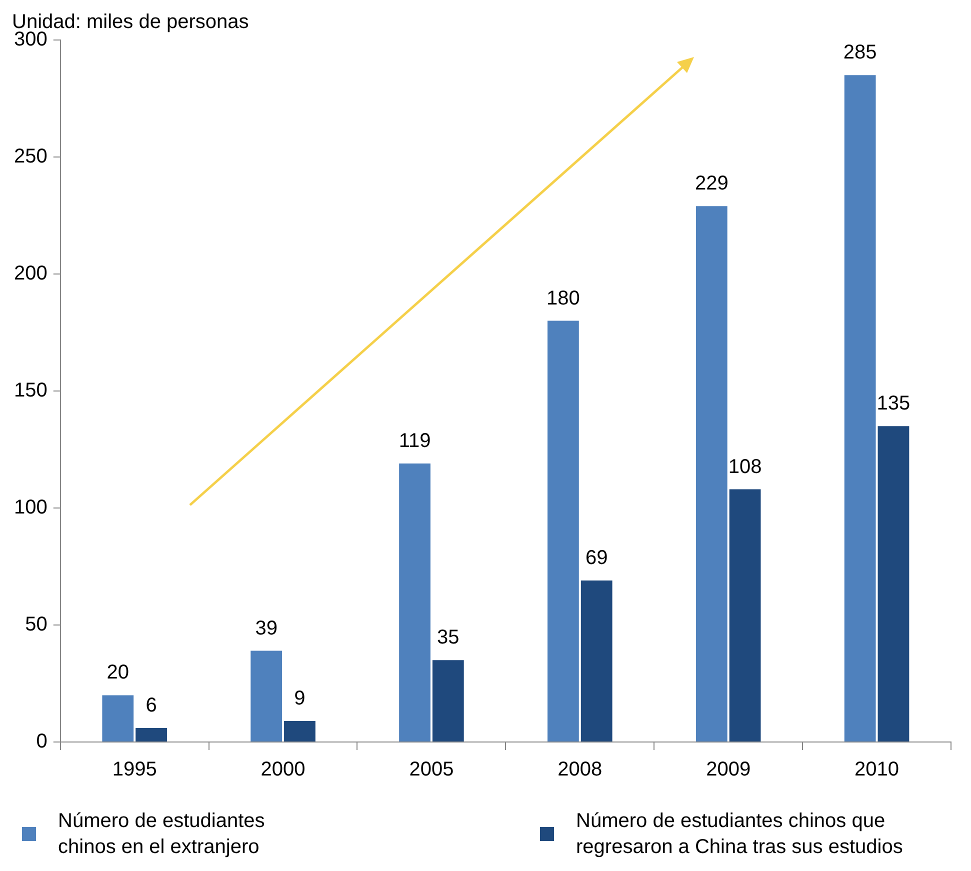  What do you see at coordinates (151, 705) in the screenshot?
I see `data-label: 6` at bounding box center [151, 705].